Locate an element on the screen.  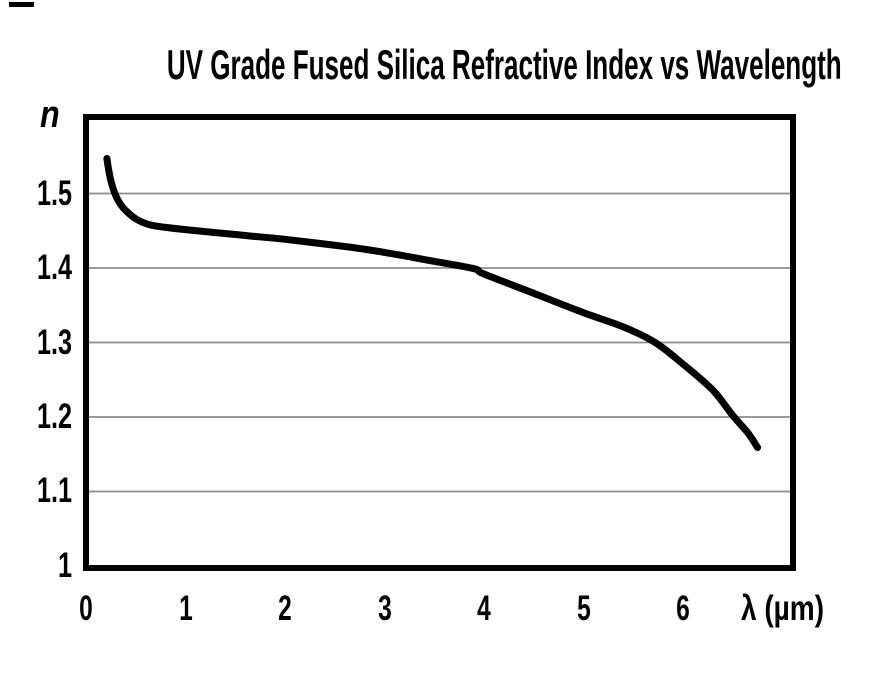
y-tick-label: 1.4 is located at coordinates (54, 267).